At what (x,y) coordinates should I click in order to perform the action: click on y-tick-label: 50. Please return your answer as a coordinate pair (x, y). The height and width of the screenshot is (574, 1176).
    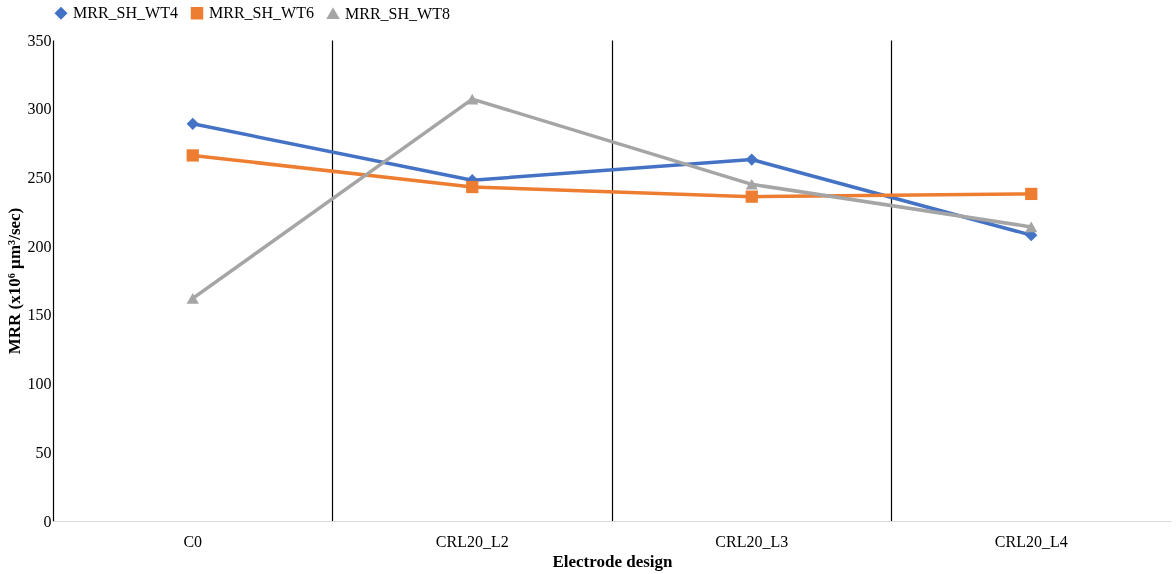
    Looking at the image, I should click on (43, 452).